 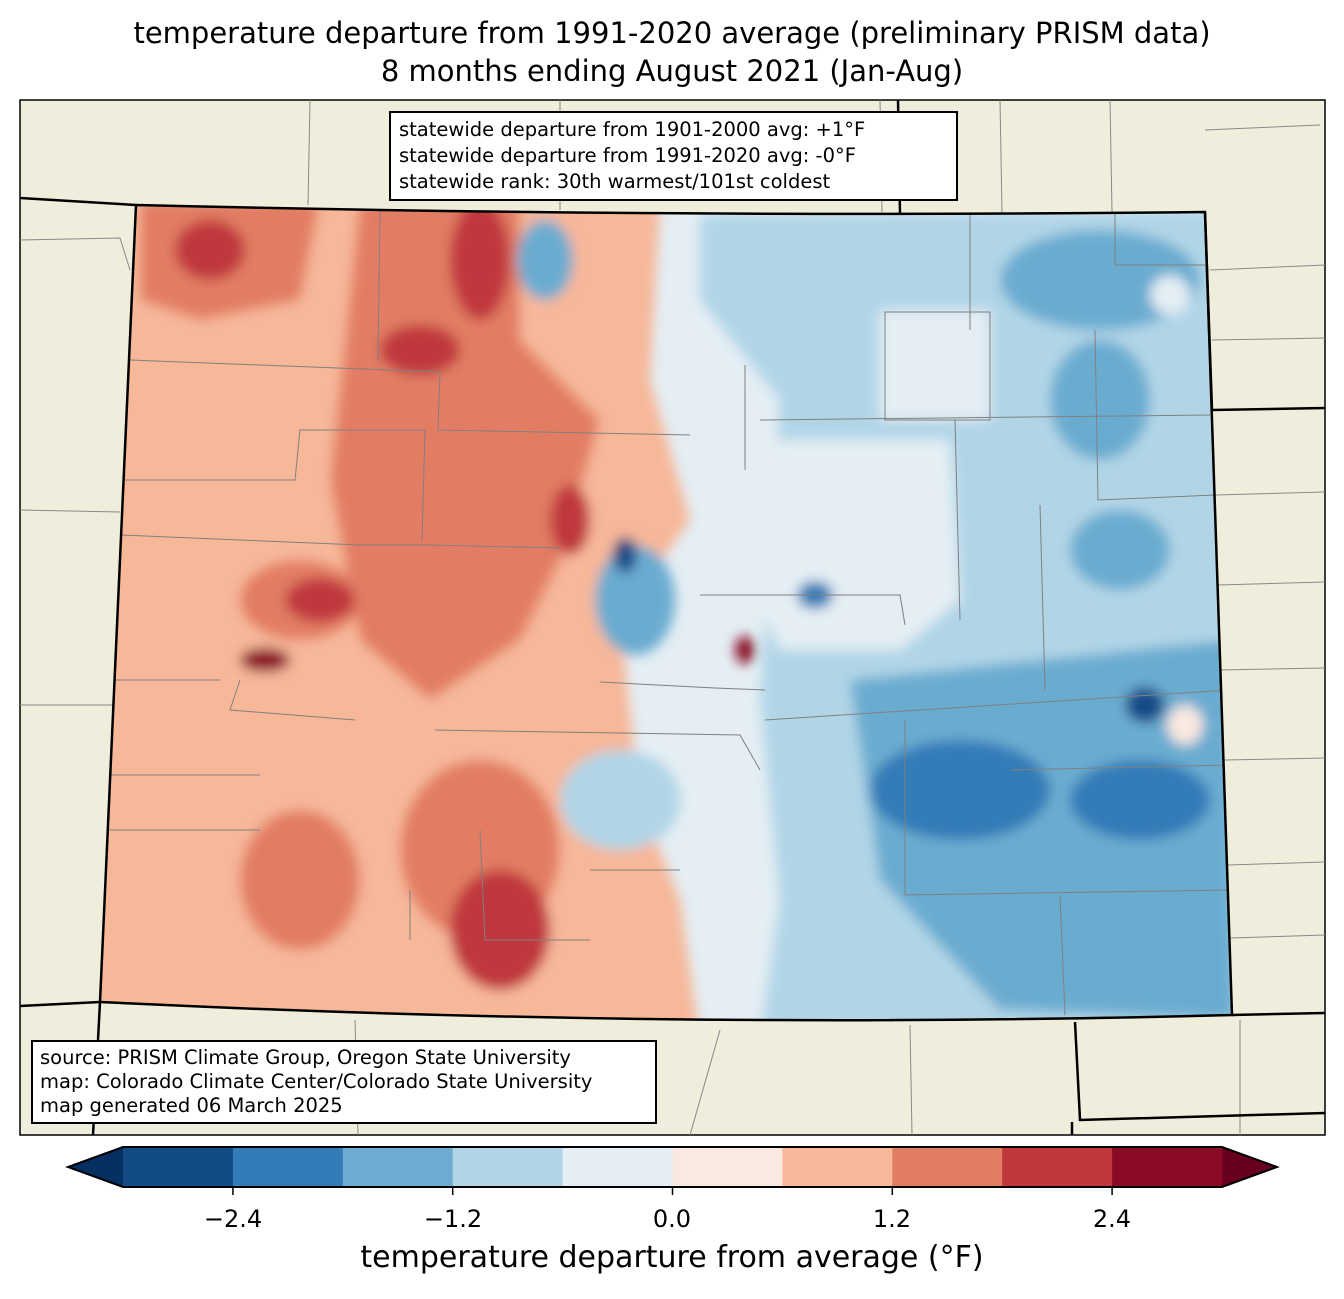 I want to click on colorbar-label: temperature departure from average (°F), so click(x=672, y=1257).